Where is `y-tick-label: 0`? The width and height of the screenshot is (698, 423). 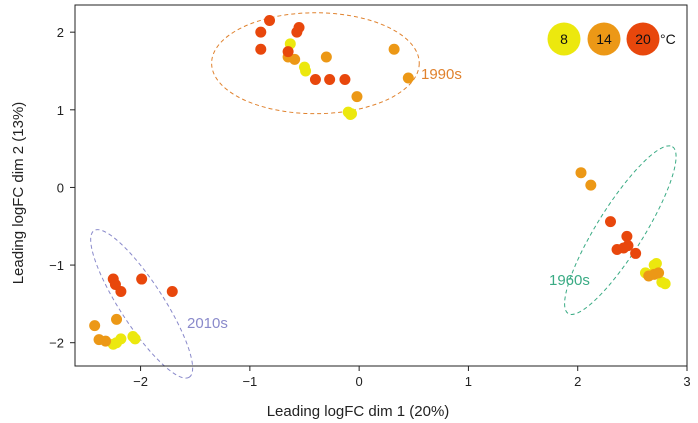
y-tick-label: 0 is located at coordinates (60, 187).